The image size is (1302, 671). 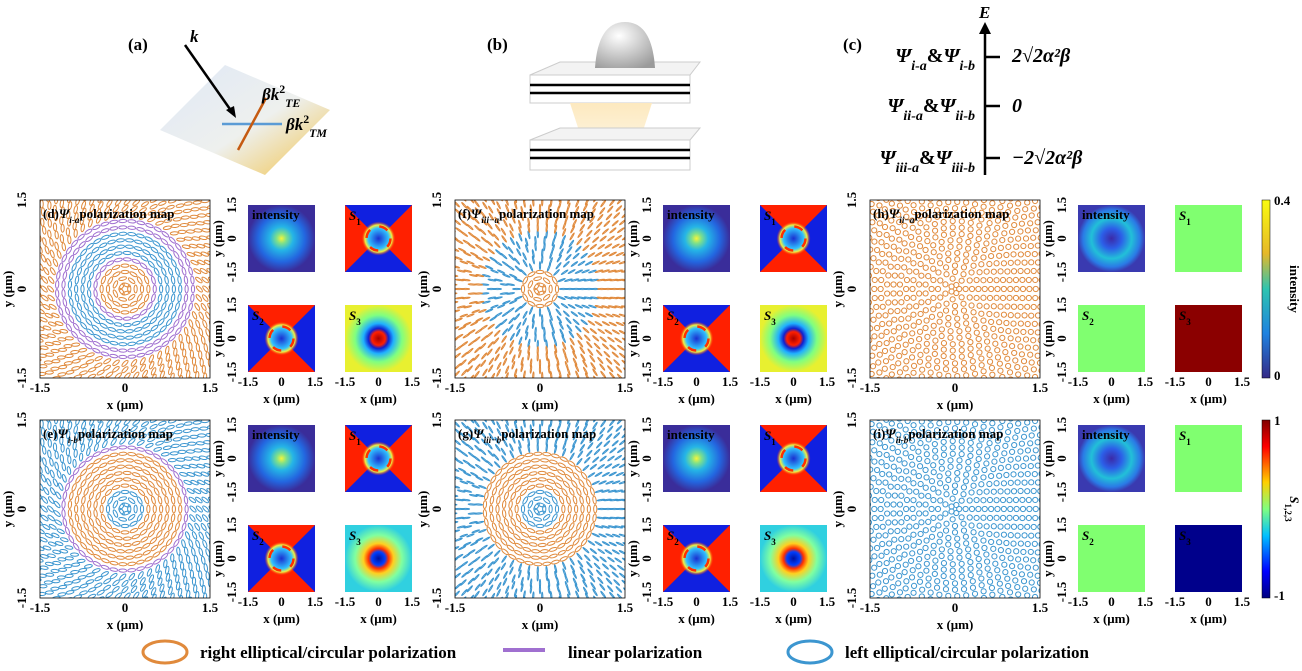 What do you see at coordinates (1279, 595) in the screenshot?
I see `text-part: -1` at bounding box center [1279, 595].